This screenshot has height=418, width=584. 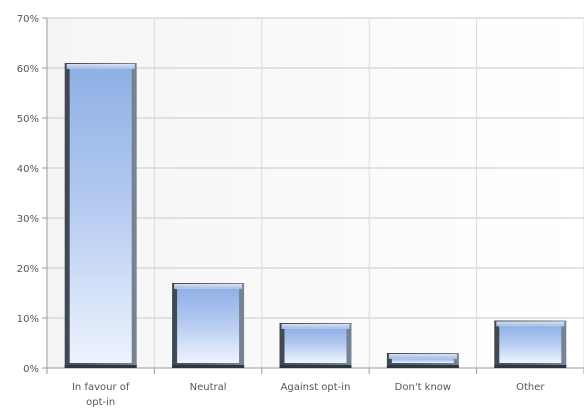 I want to click on x-tick-label: Neutral, so click(x=208, y=387).